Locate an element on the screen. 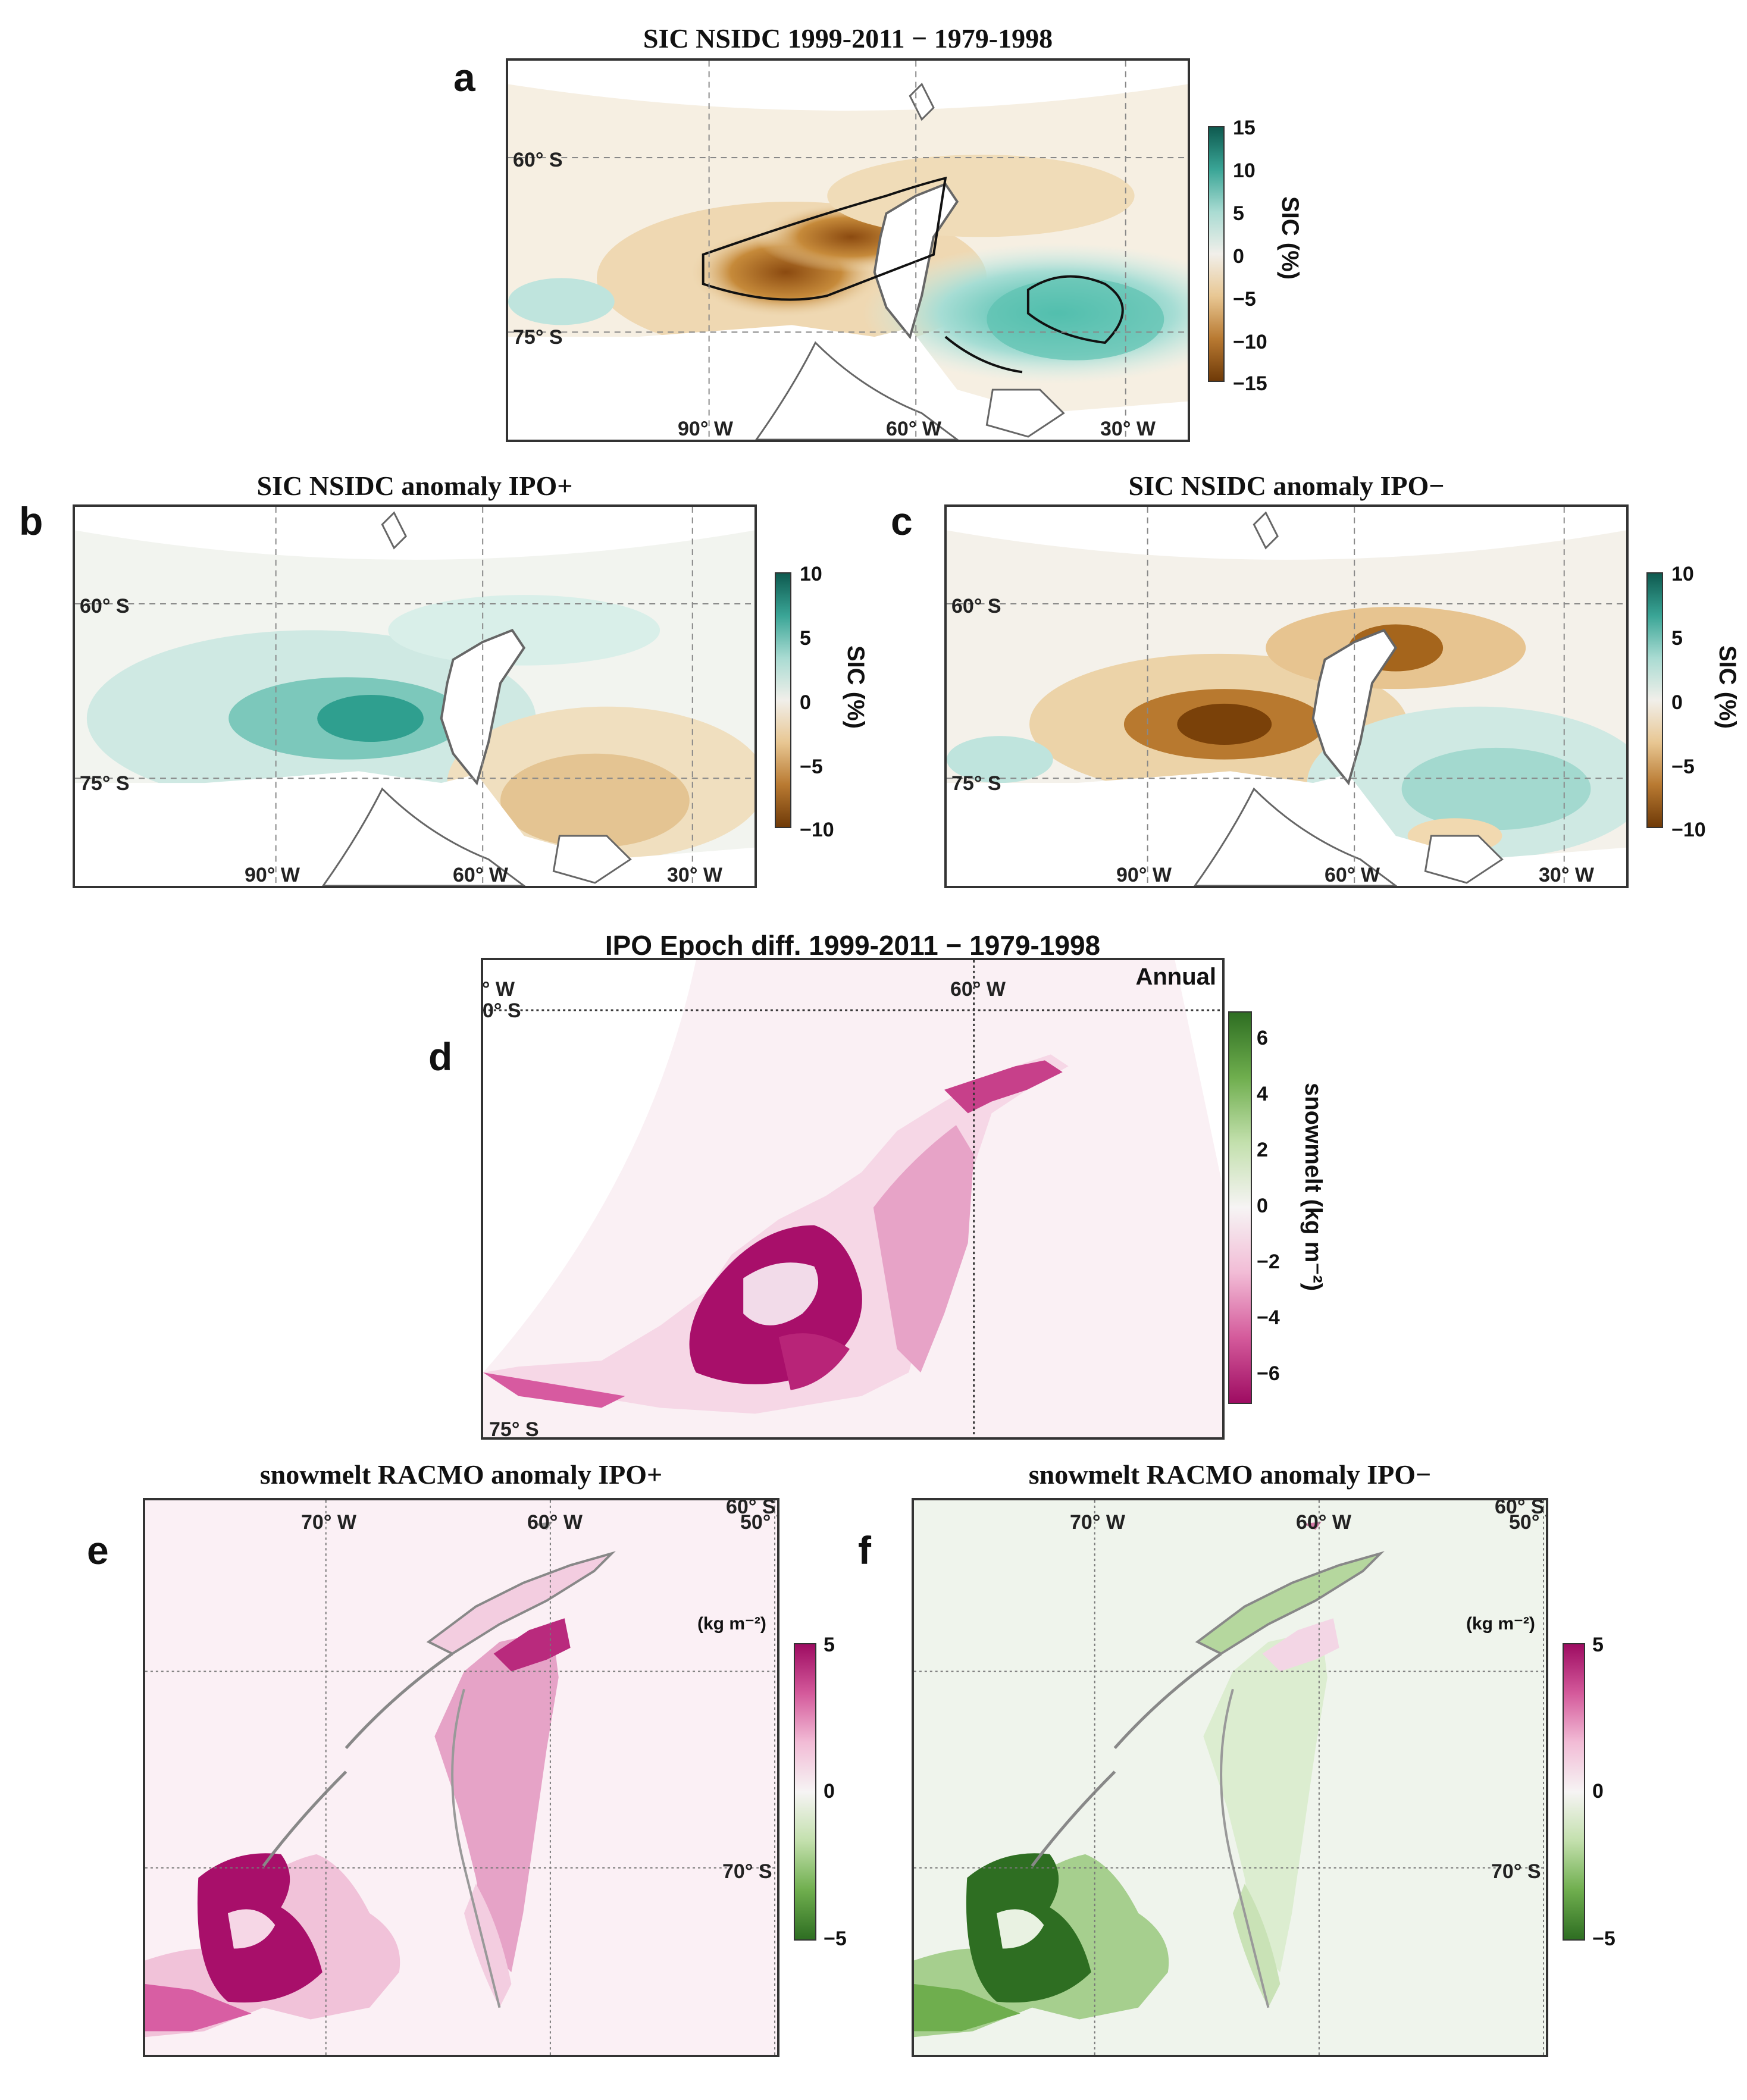  panel-d-lat-60: 60° S is located at coordinates (501, 1010).